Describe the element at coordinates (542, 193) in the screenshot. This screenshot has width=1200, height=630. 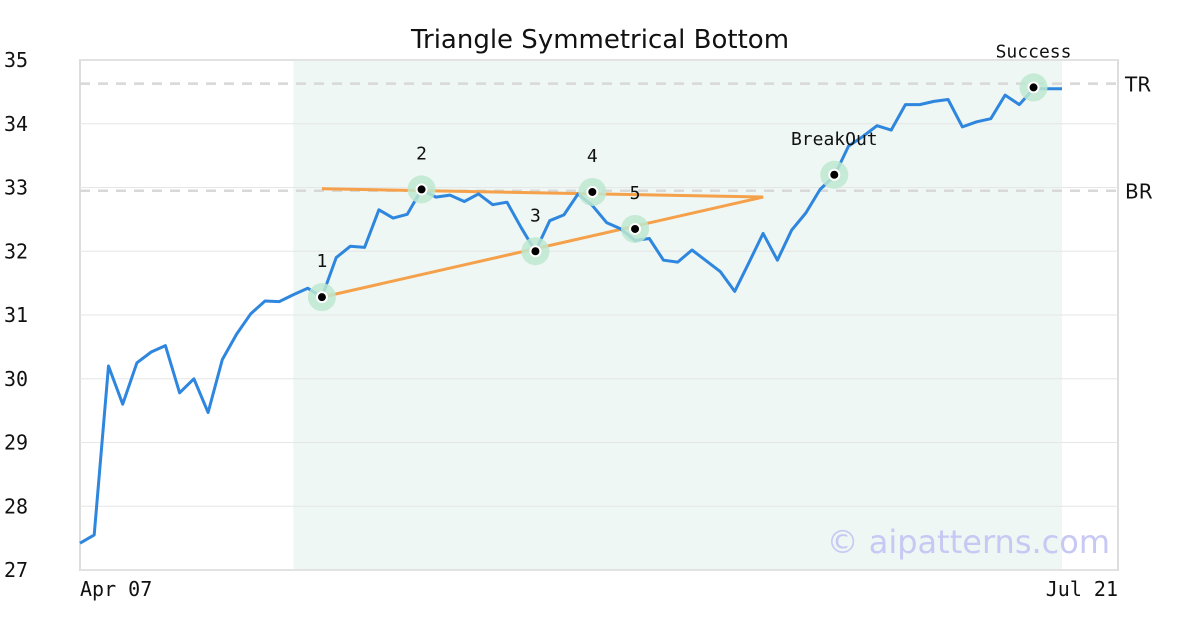
I see `upper-trendline` at that location.